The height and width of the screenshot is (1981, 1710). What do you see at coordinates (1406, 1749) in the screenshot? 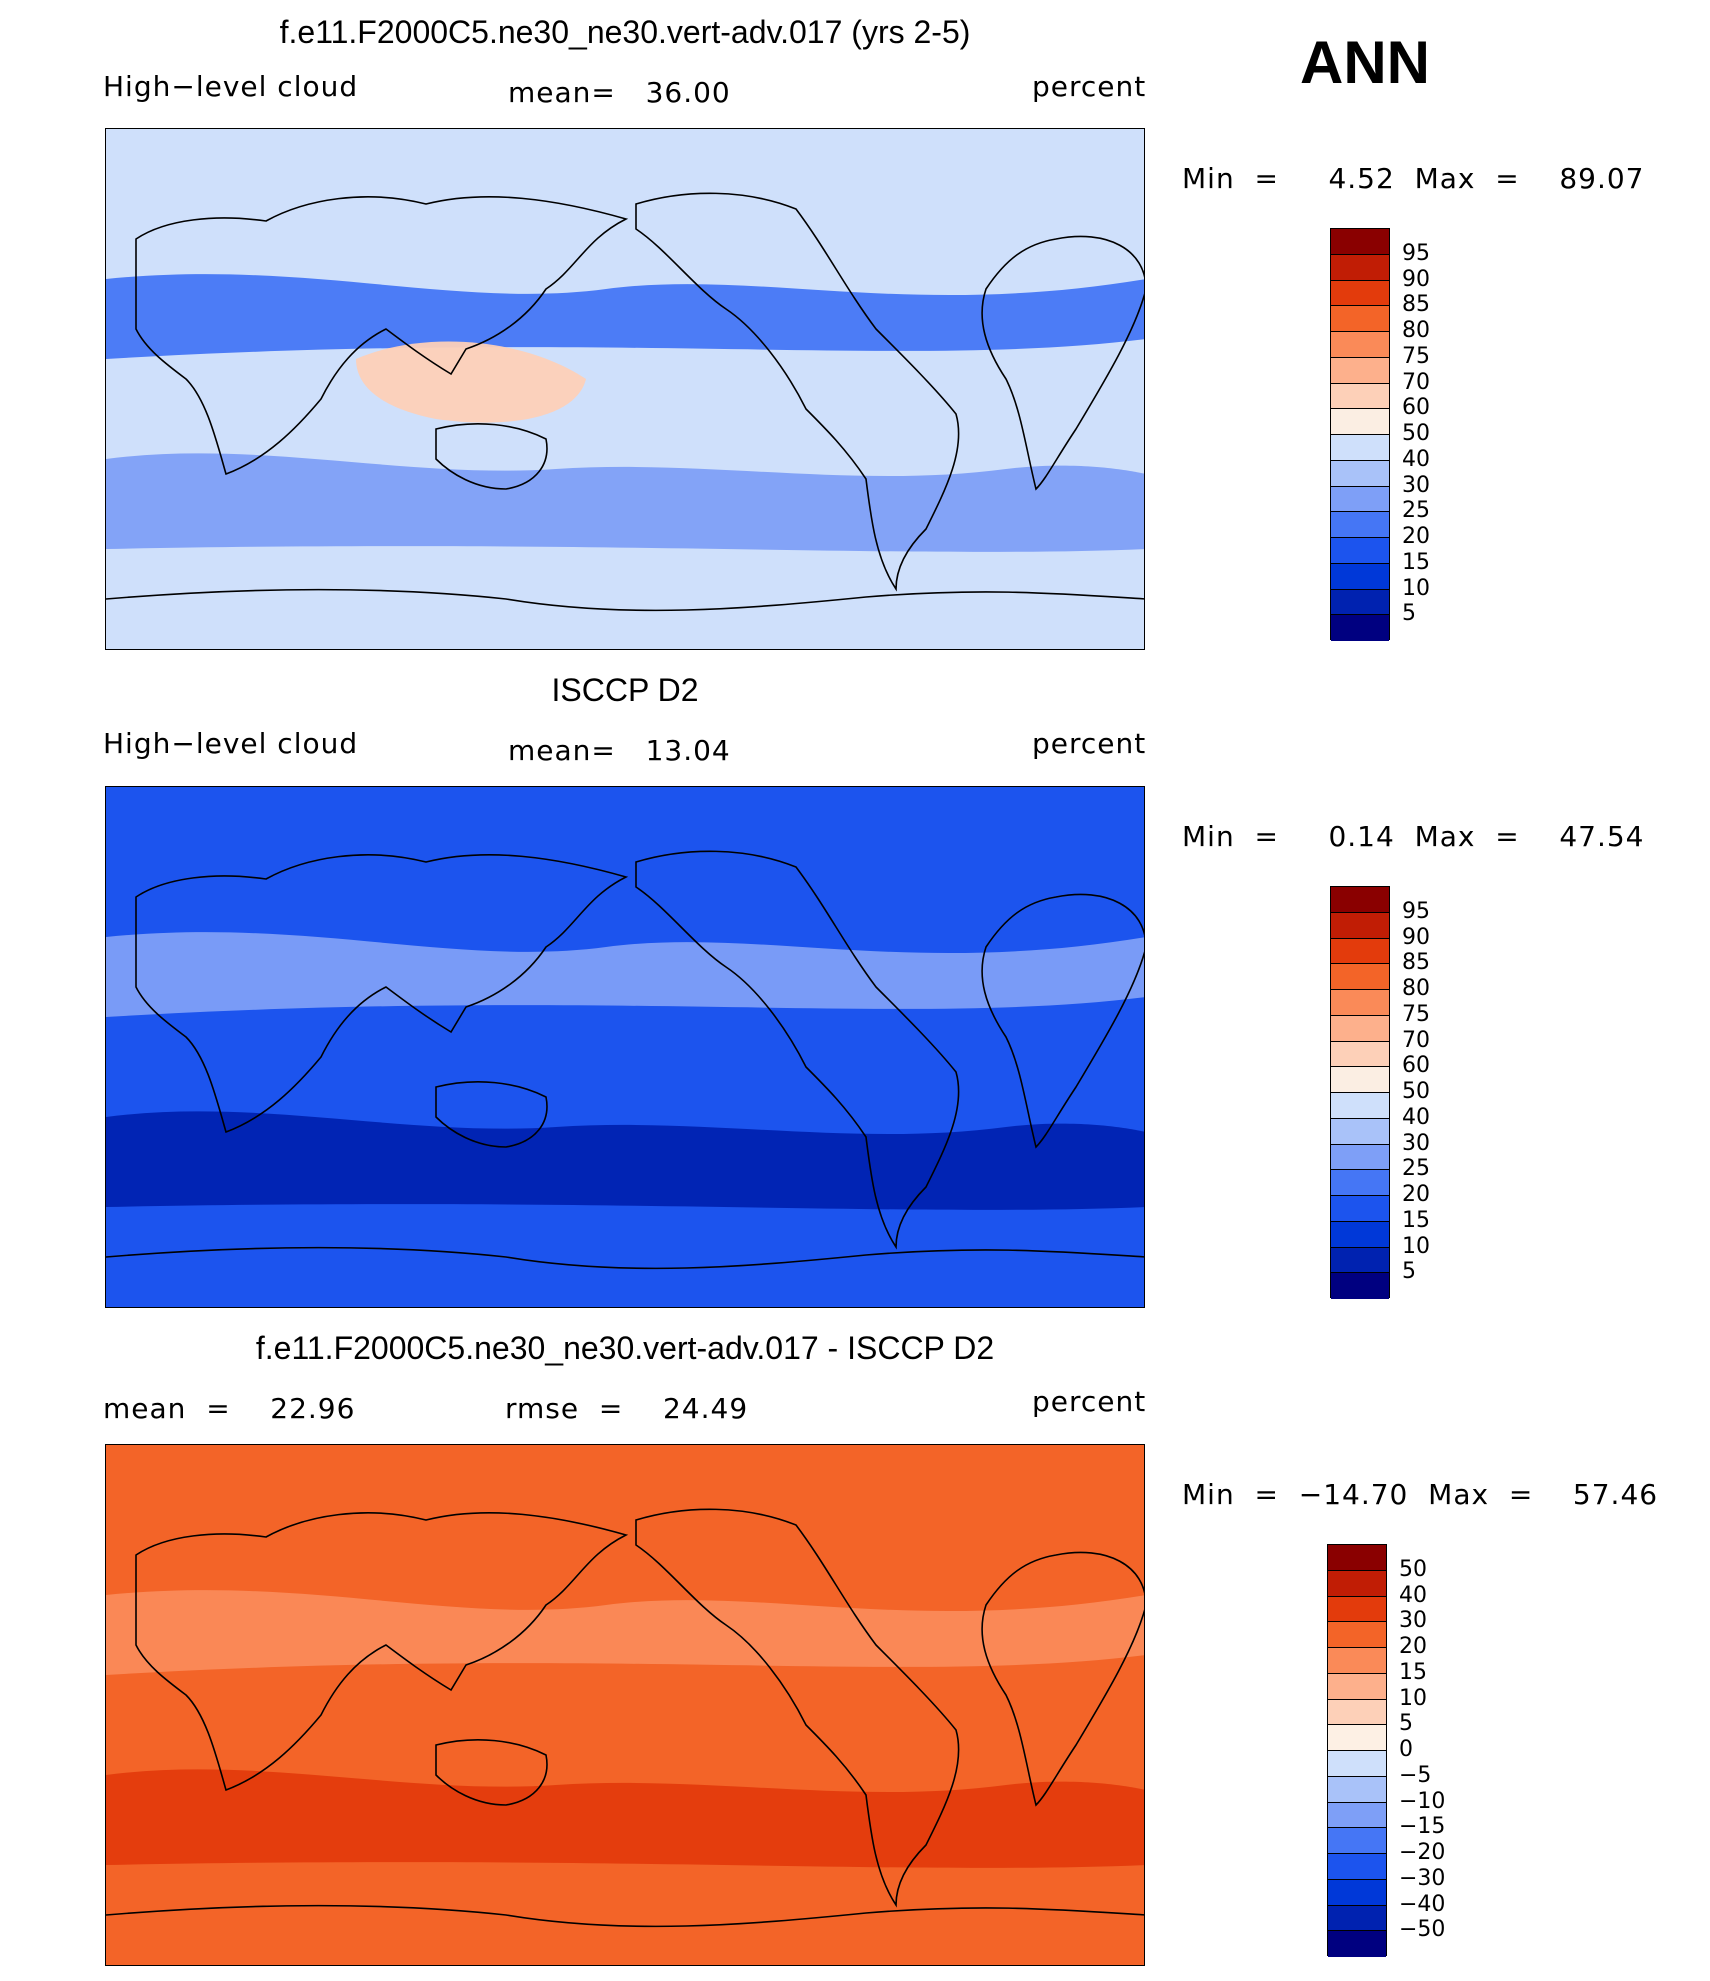
I see `colorbar-tick-label: 0` at bounding box center [1406, 1749].